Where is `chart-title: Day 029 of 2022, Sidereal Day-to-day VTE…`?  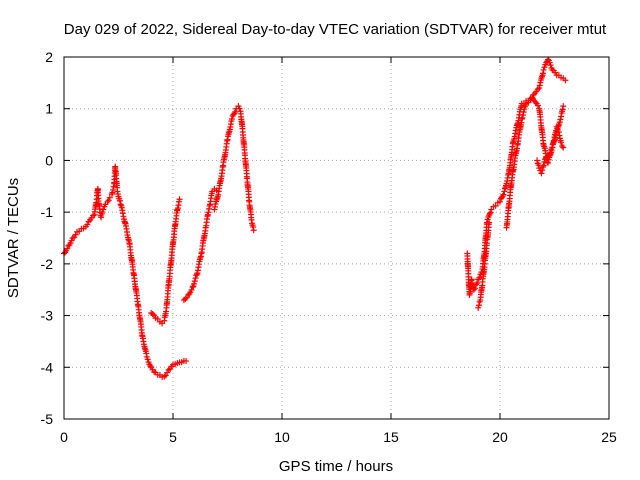
chart-title: Day 029 of 2022, Sidereal Day-to-day VTE… is located at coordinates (335, 29).